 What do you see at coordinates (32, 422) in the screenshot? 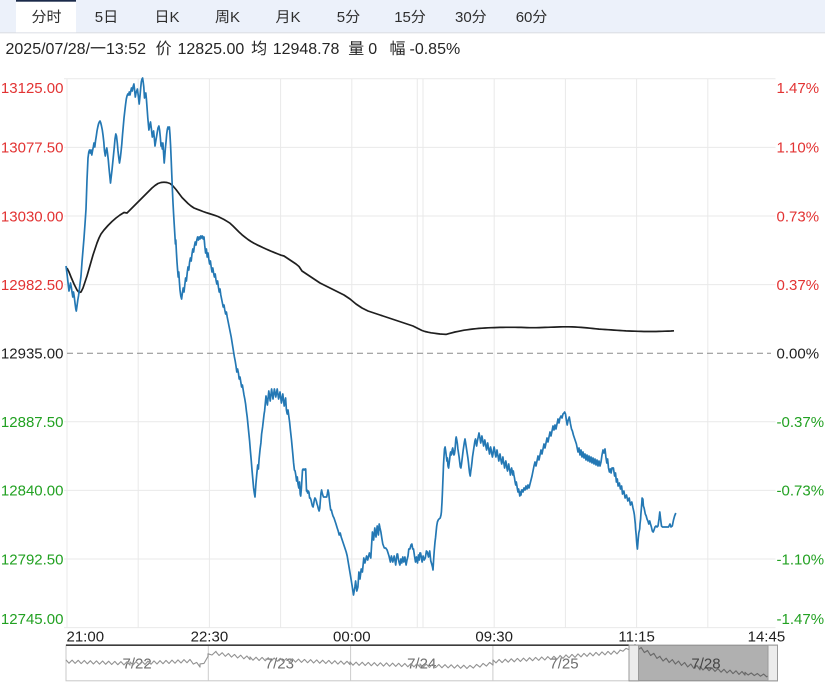
I see `svg-text: 12887.50` at bounding box center [32, 422].